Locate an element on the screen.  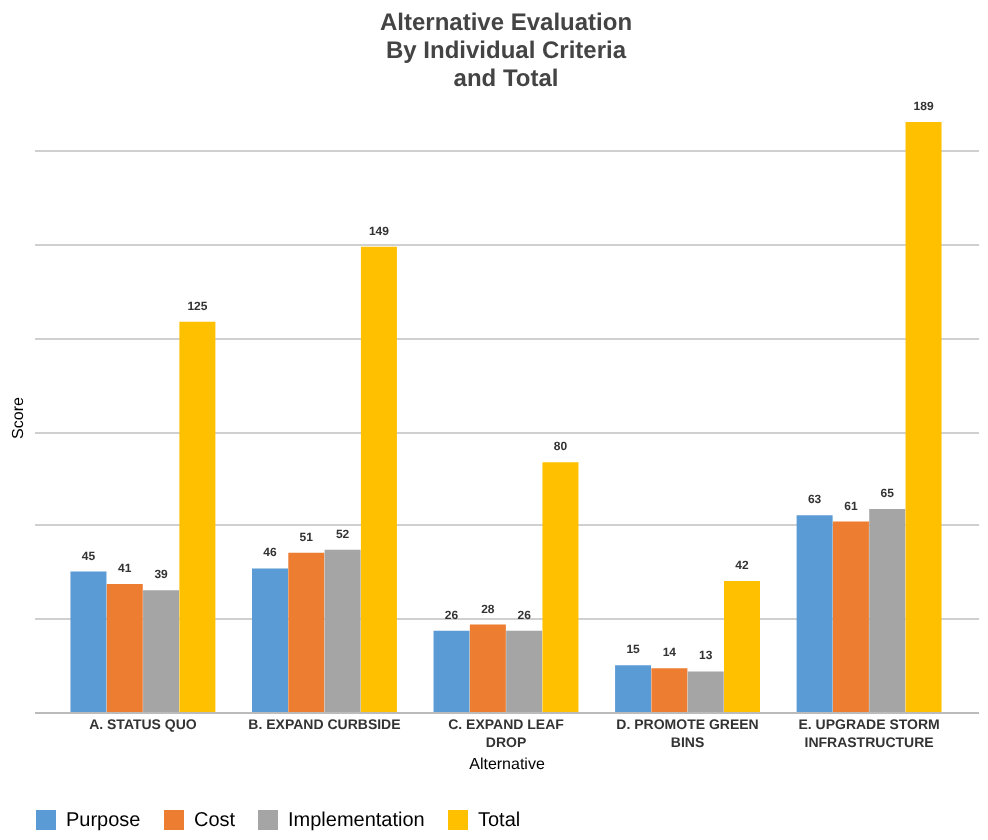
legend-label: Purpose is located at coordinates (104, 821).